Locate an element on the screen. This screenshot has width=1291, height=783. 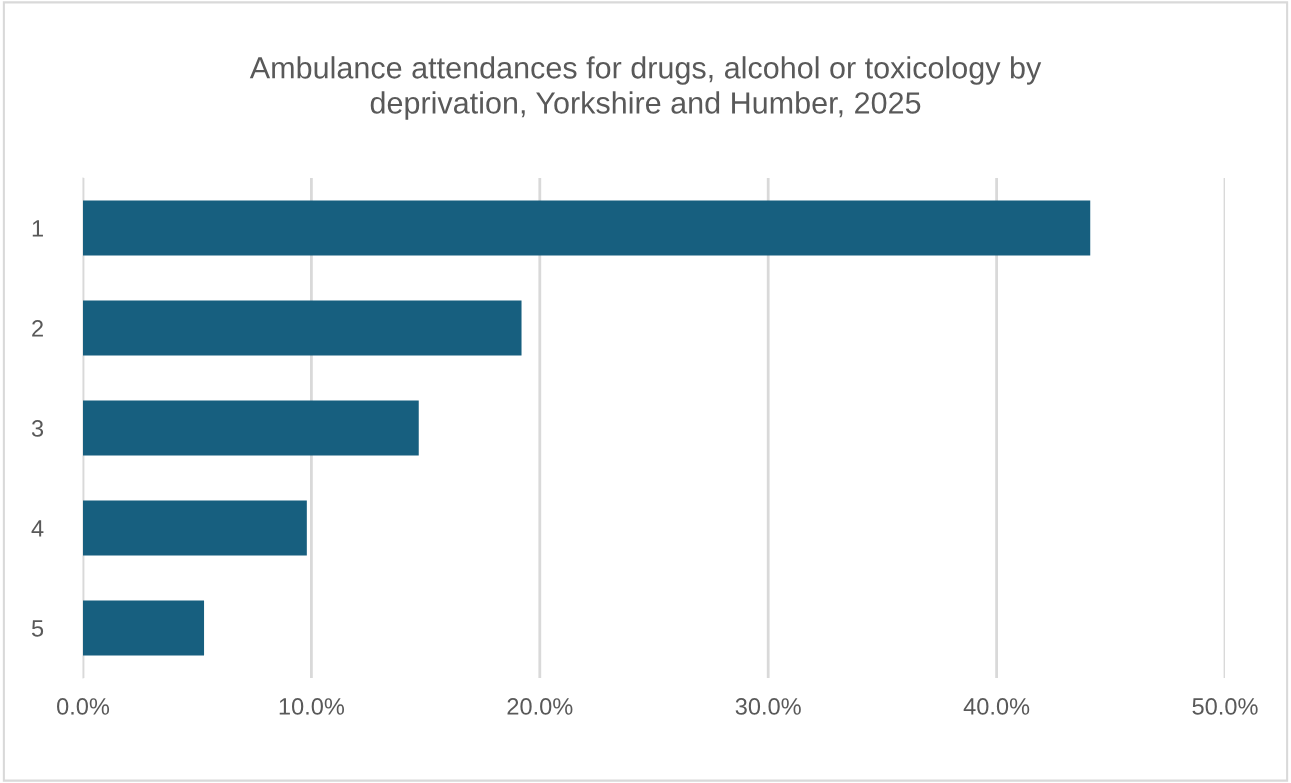
x-tick-label: 0.0% is located at coordinates (83, 706).